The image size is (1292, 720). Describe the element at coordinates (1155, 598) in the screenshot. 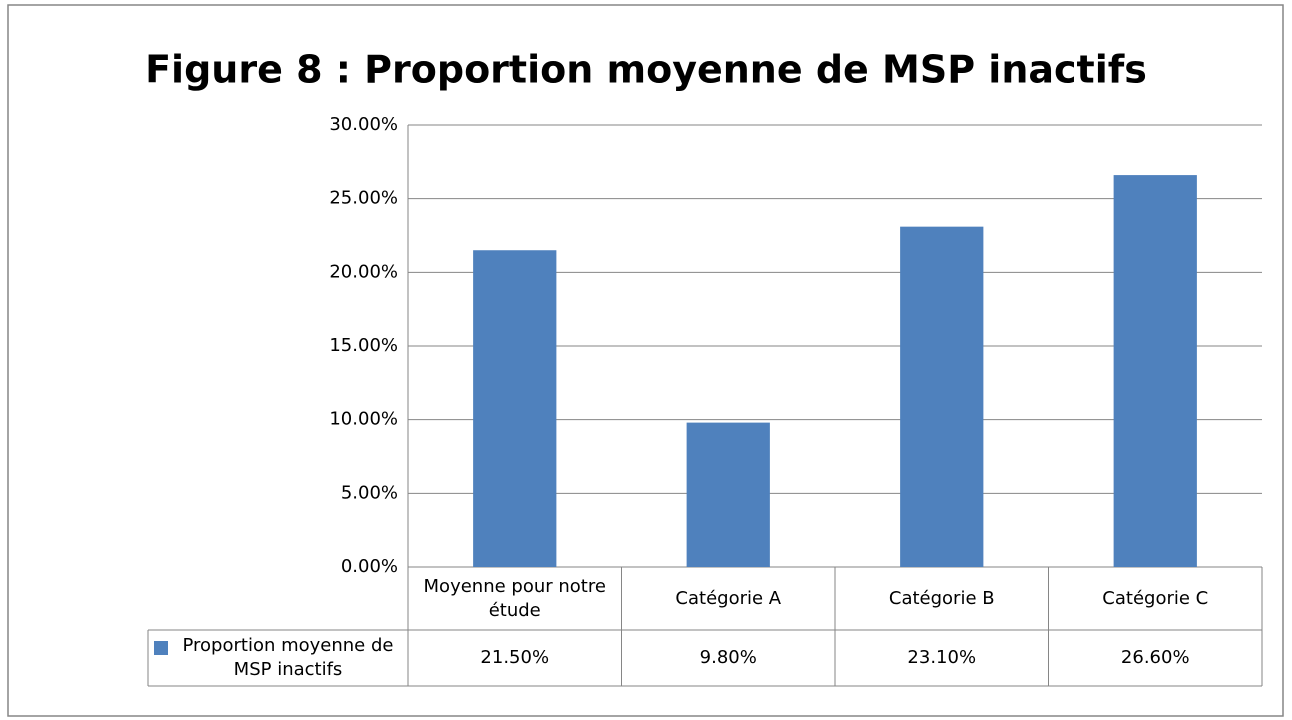

I see `x-tick-label: Catégorie C` at that location.